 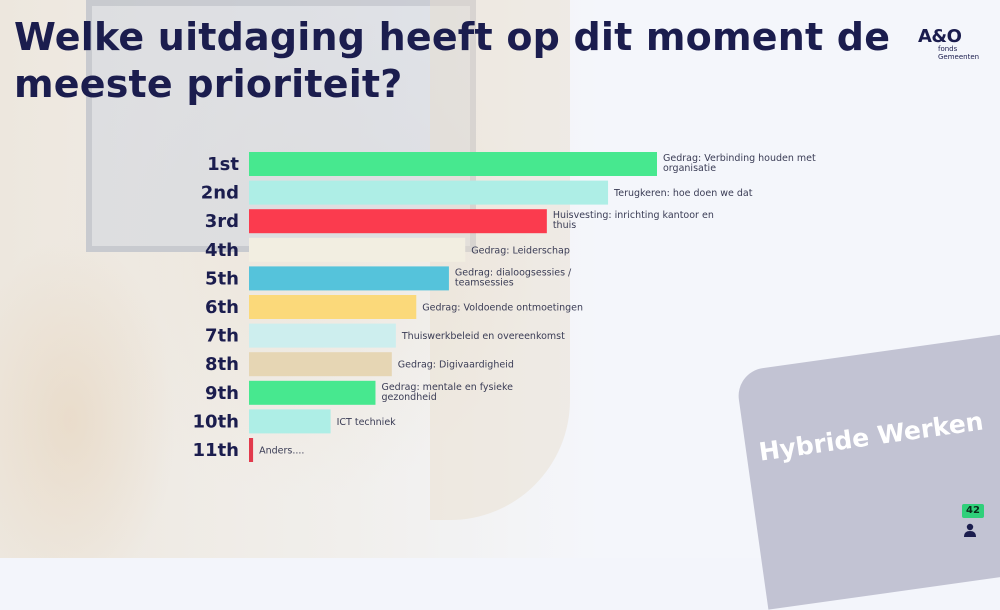 I want to click on bar-label: organisatie, so click(x=689, y=168).